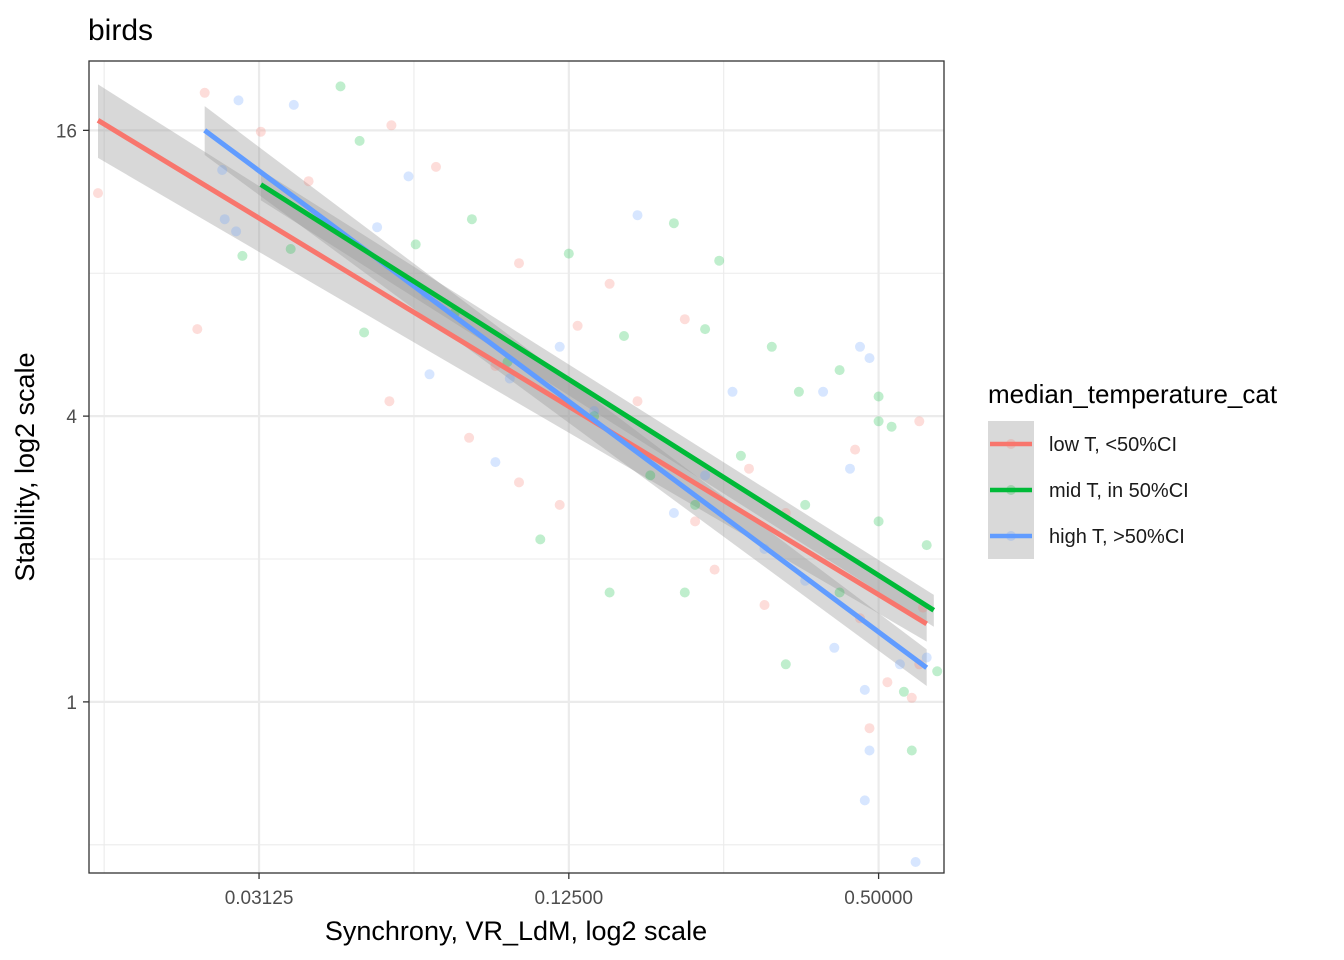 The width and height of the screenshot is (1344, 960). What do you see at coordinates (1113, 445) in the screenshot?
I see `legend-label: low T, <50%CI` at bounding box center [1113, 445].